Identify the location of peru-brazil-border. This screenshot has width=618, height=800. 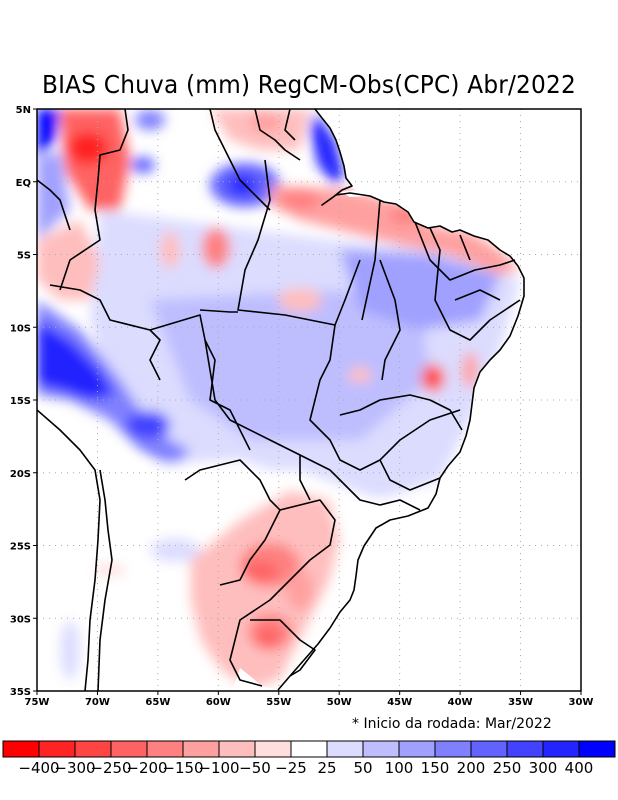
(105, 332).